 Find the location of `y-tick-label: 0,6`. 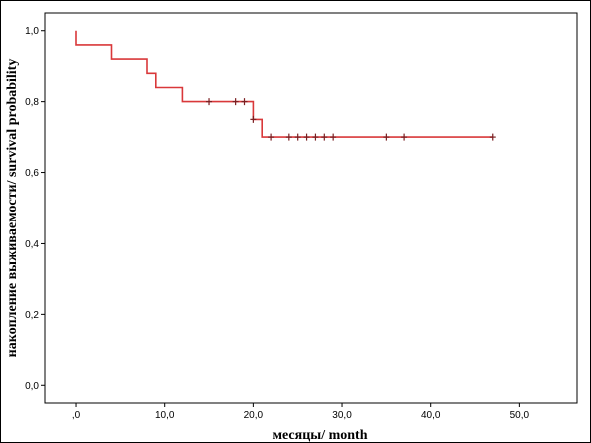

y-tick-label: 0,6 is located at coordinates (32, 173).